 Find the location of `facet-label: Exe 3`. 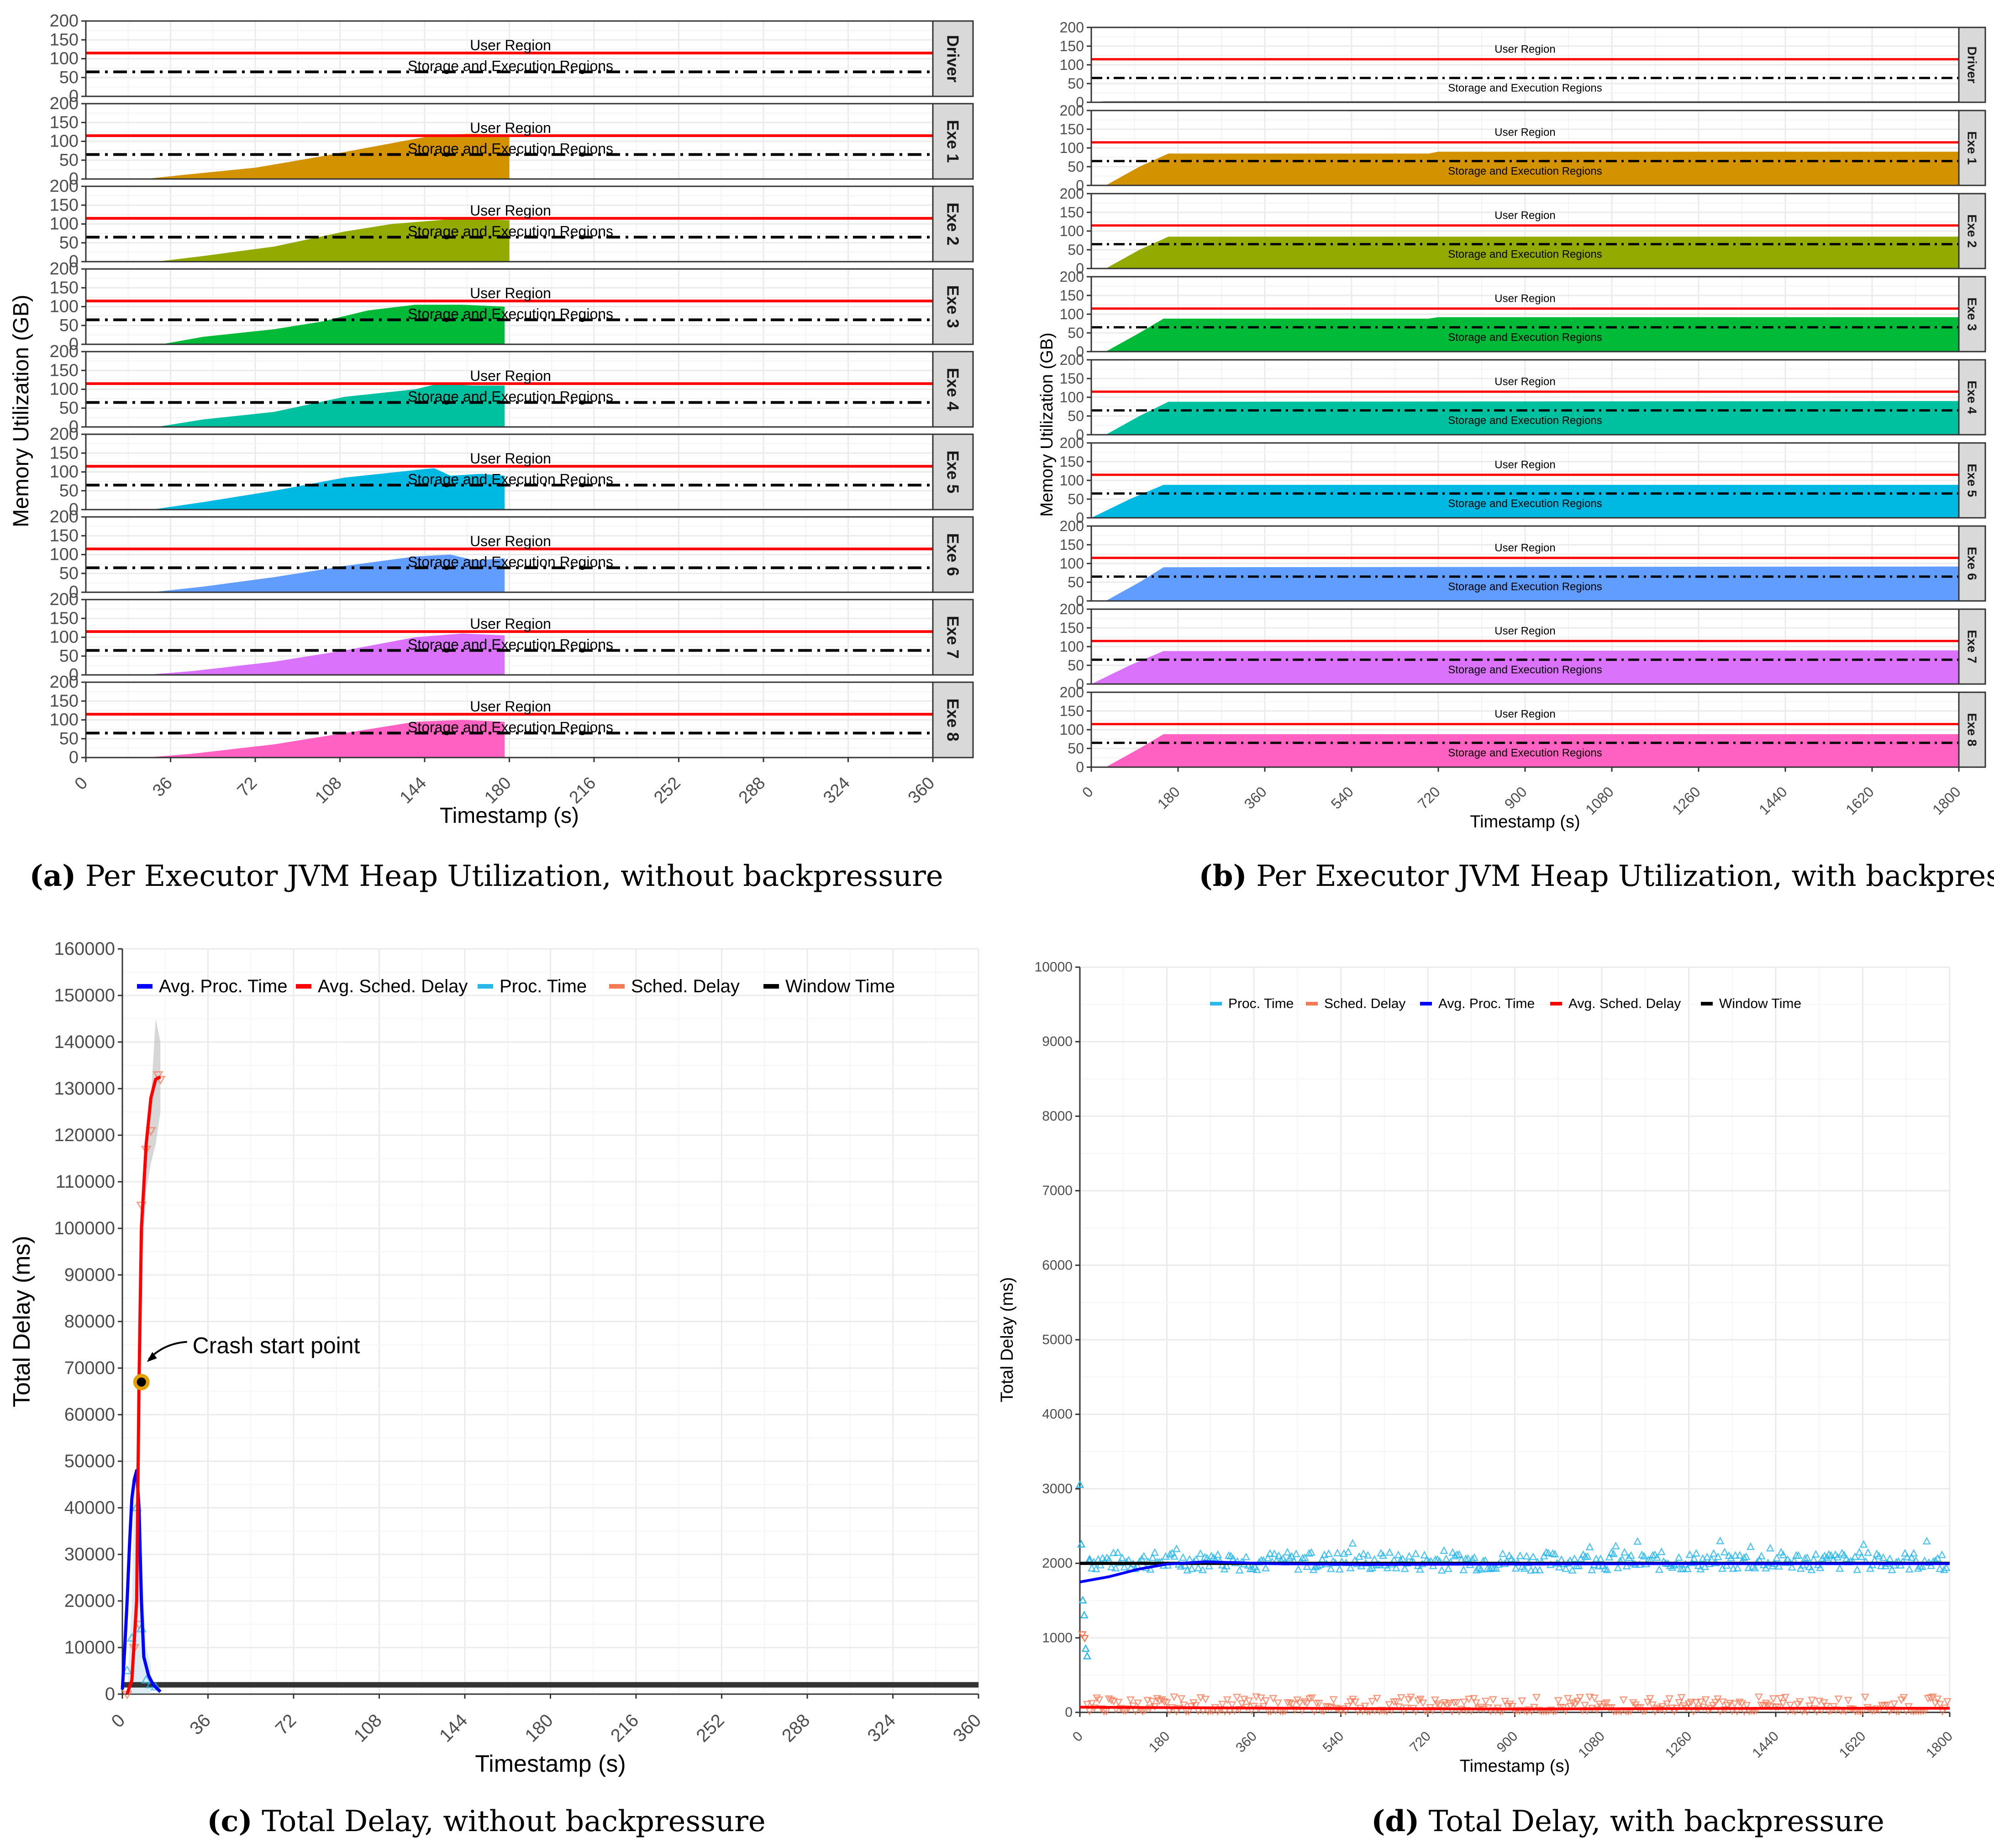

facet-label: Exe 3 is located at coordinates (954, 306).